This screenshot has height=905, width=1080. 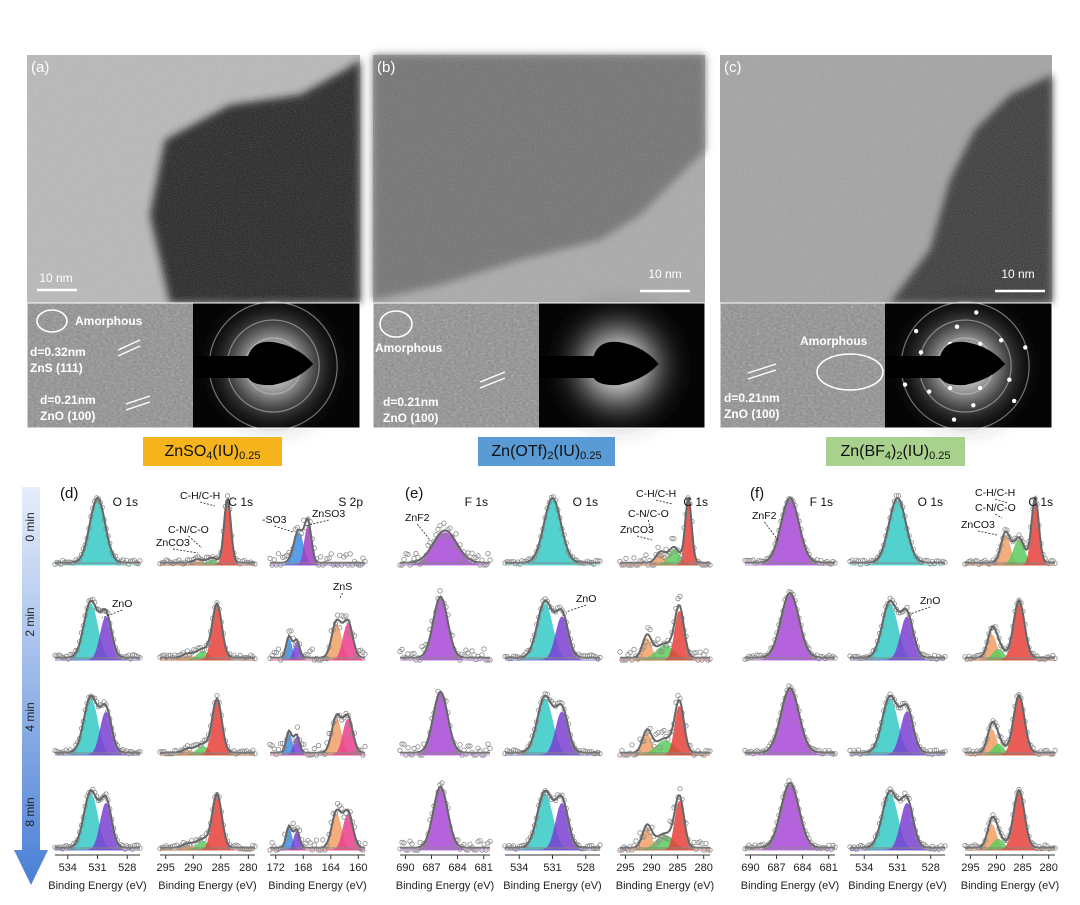 I want to click on panel-label: (d), so click(x=69, y=493).